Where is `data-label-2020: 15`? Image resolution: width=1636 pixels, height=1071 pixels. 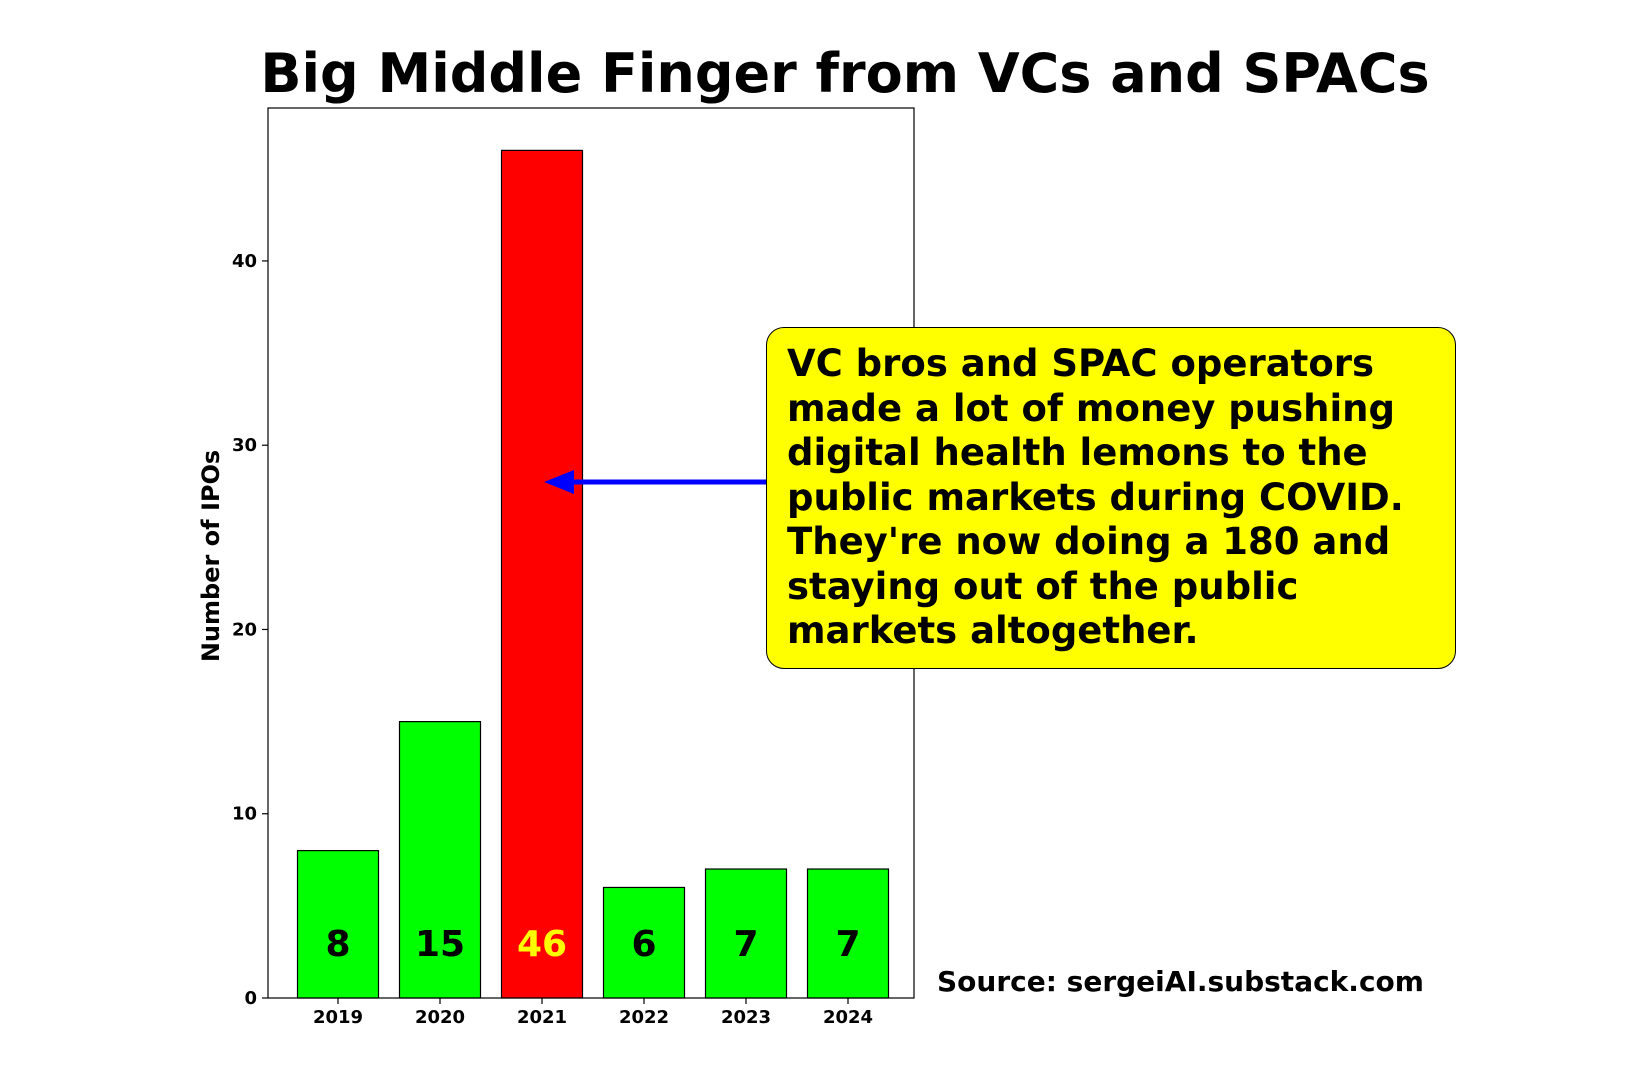 data-label-2020: 15 is located at coordinates (440, 944).